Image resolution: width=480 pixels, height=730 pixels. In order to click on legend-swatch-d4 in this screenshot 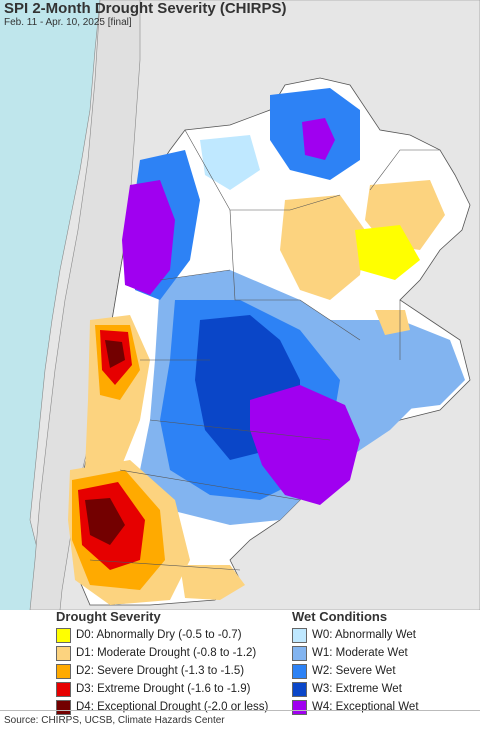, I will do `click(63, 707)`.